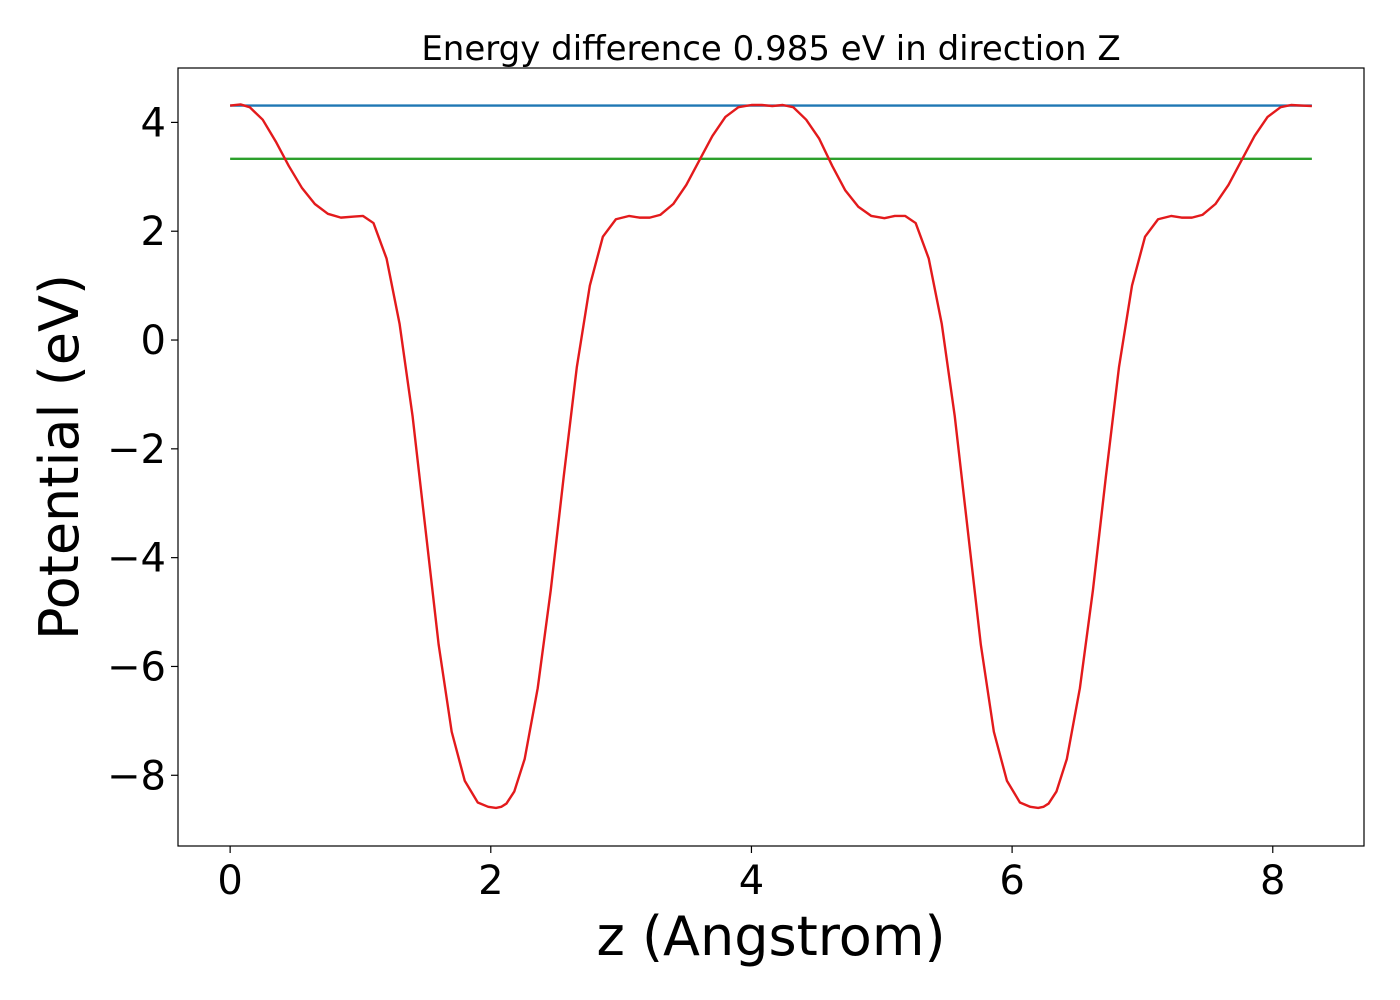 This screenshot has height=1000, width=1400. Describe the element at coordinates (751, 881) in the screenshot. I see `x-tick-label: 4` at that location.